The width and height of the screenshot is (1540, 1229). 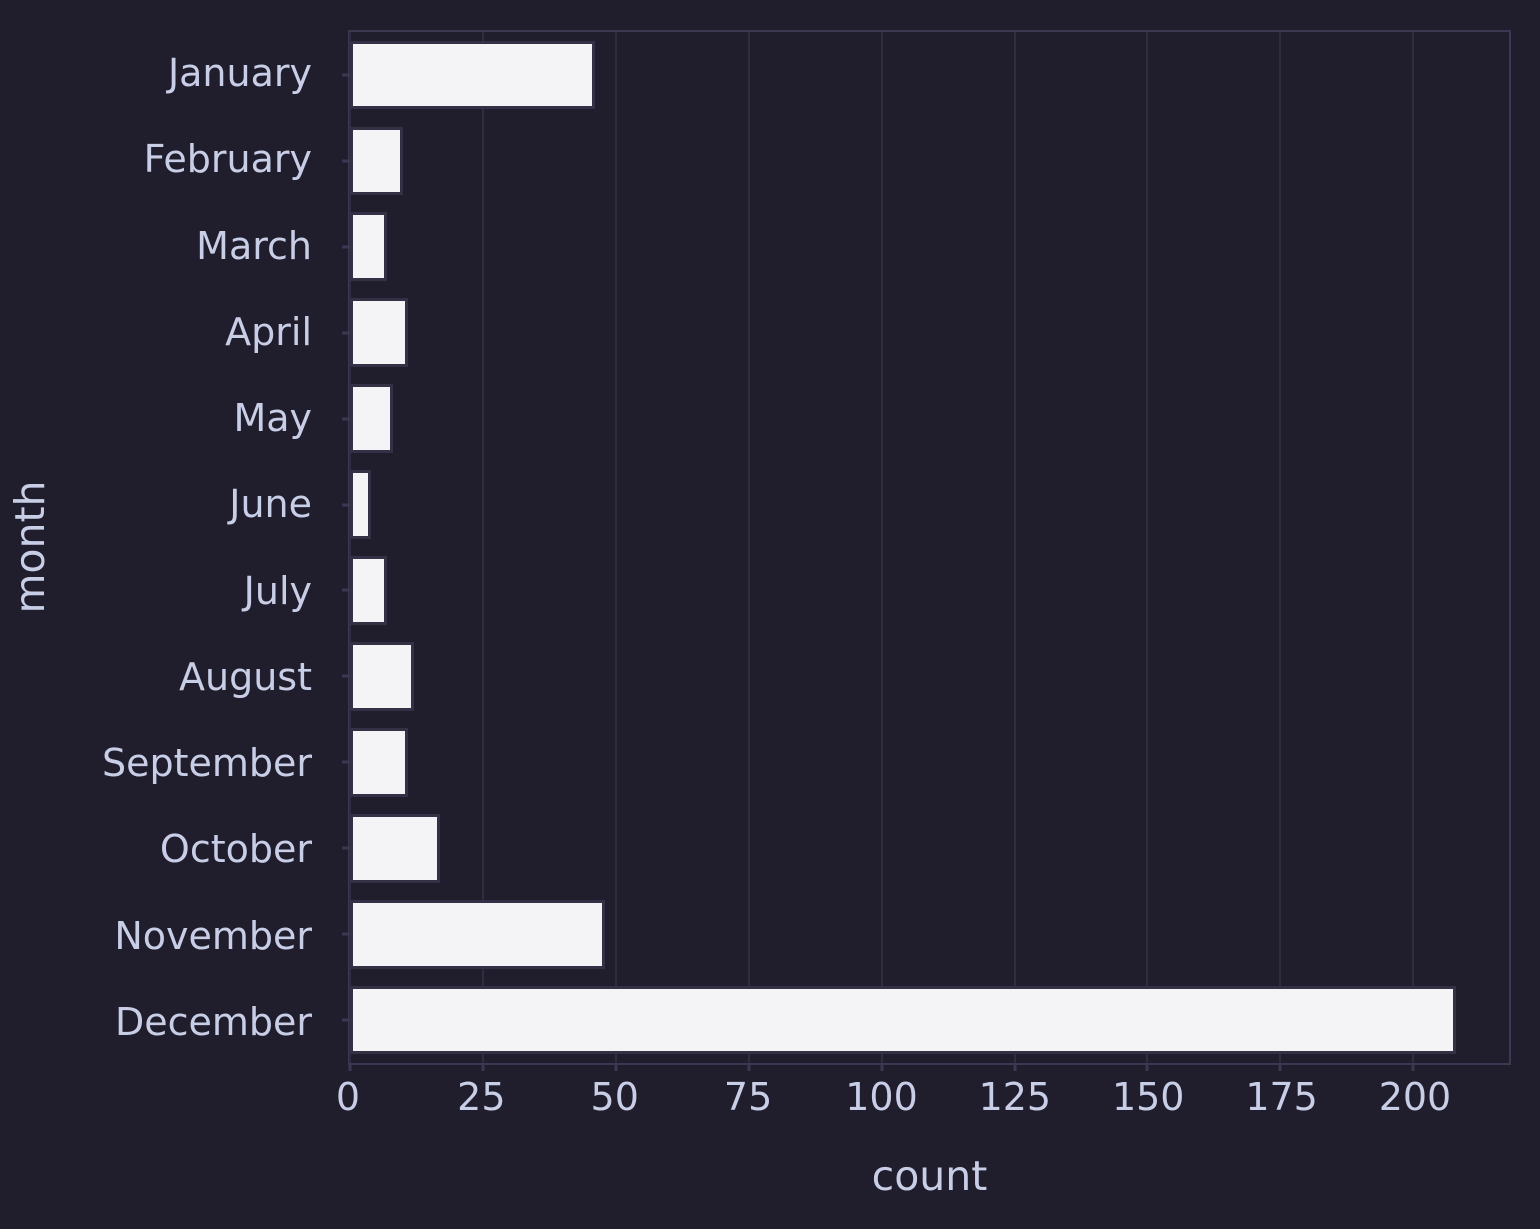 I want to click on bar-row-july, so click(x=929, y=591).